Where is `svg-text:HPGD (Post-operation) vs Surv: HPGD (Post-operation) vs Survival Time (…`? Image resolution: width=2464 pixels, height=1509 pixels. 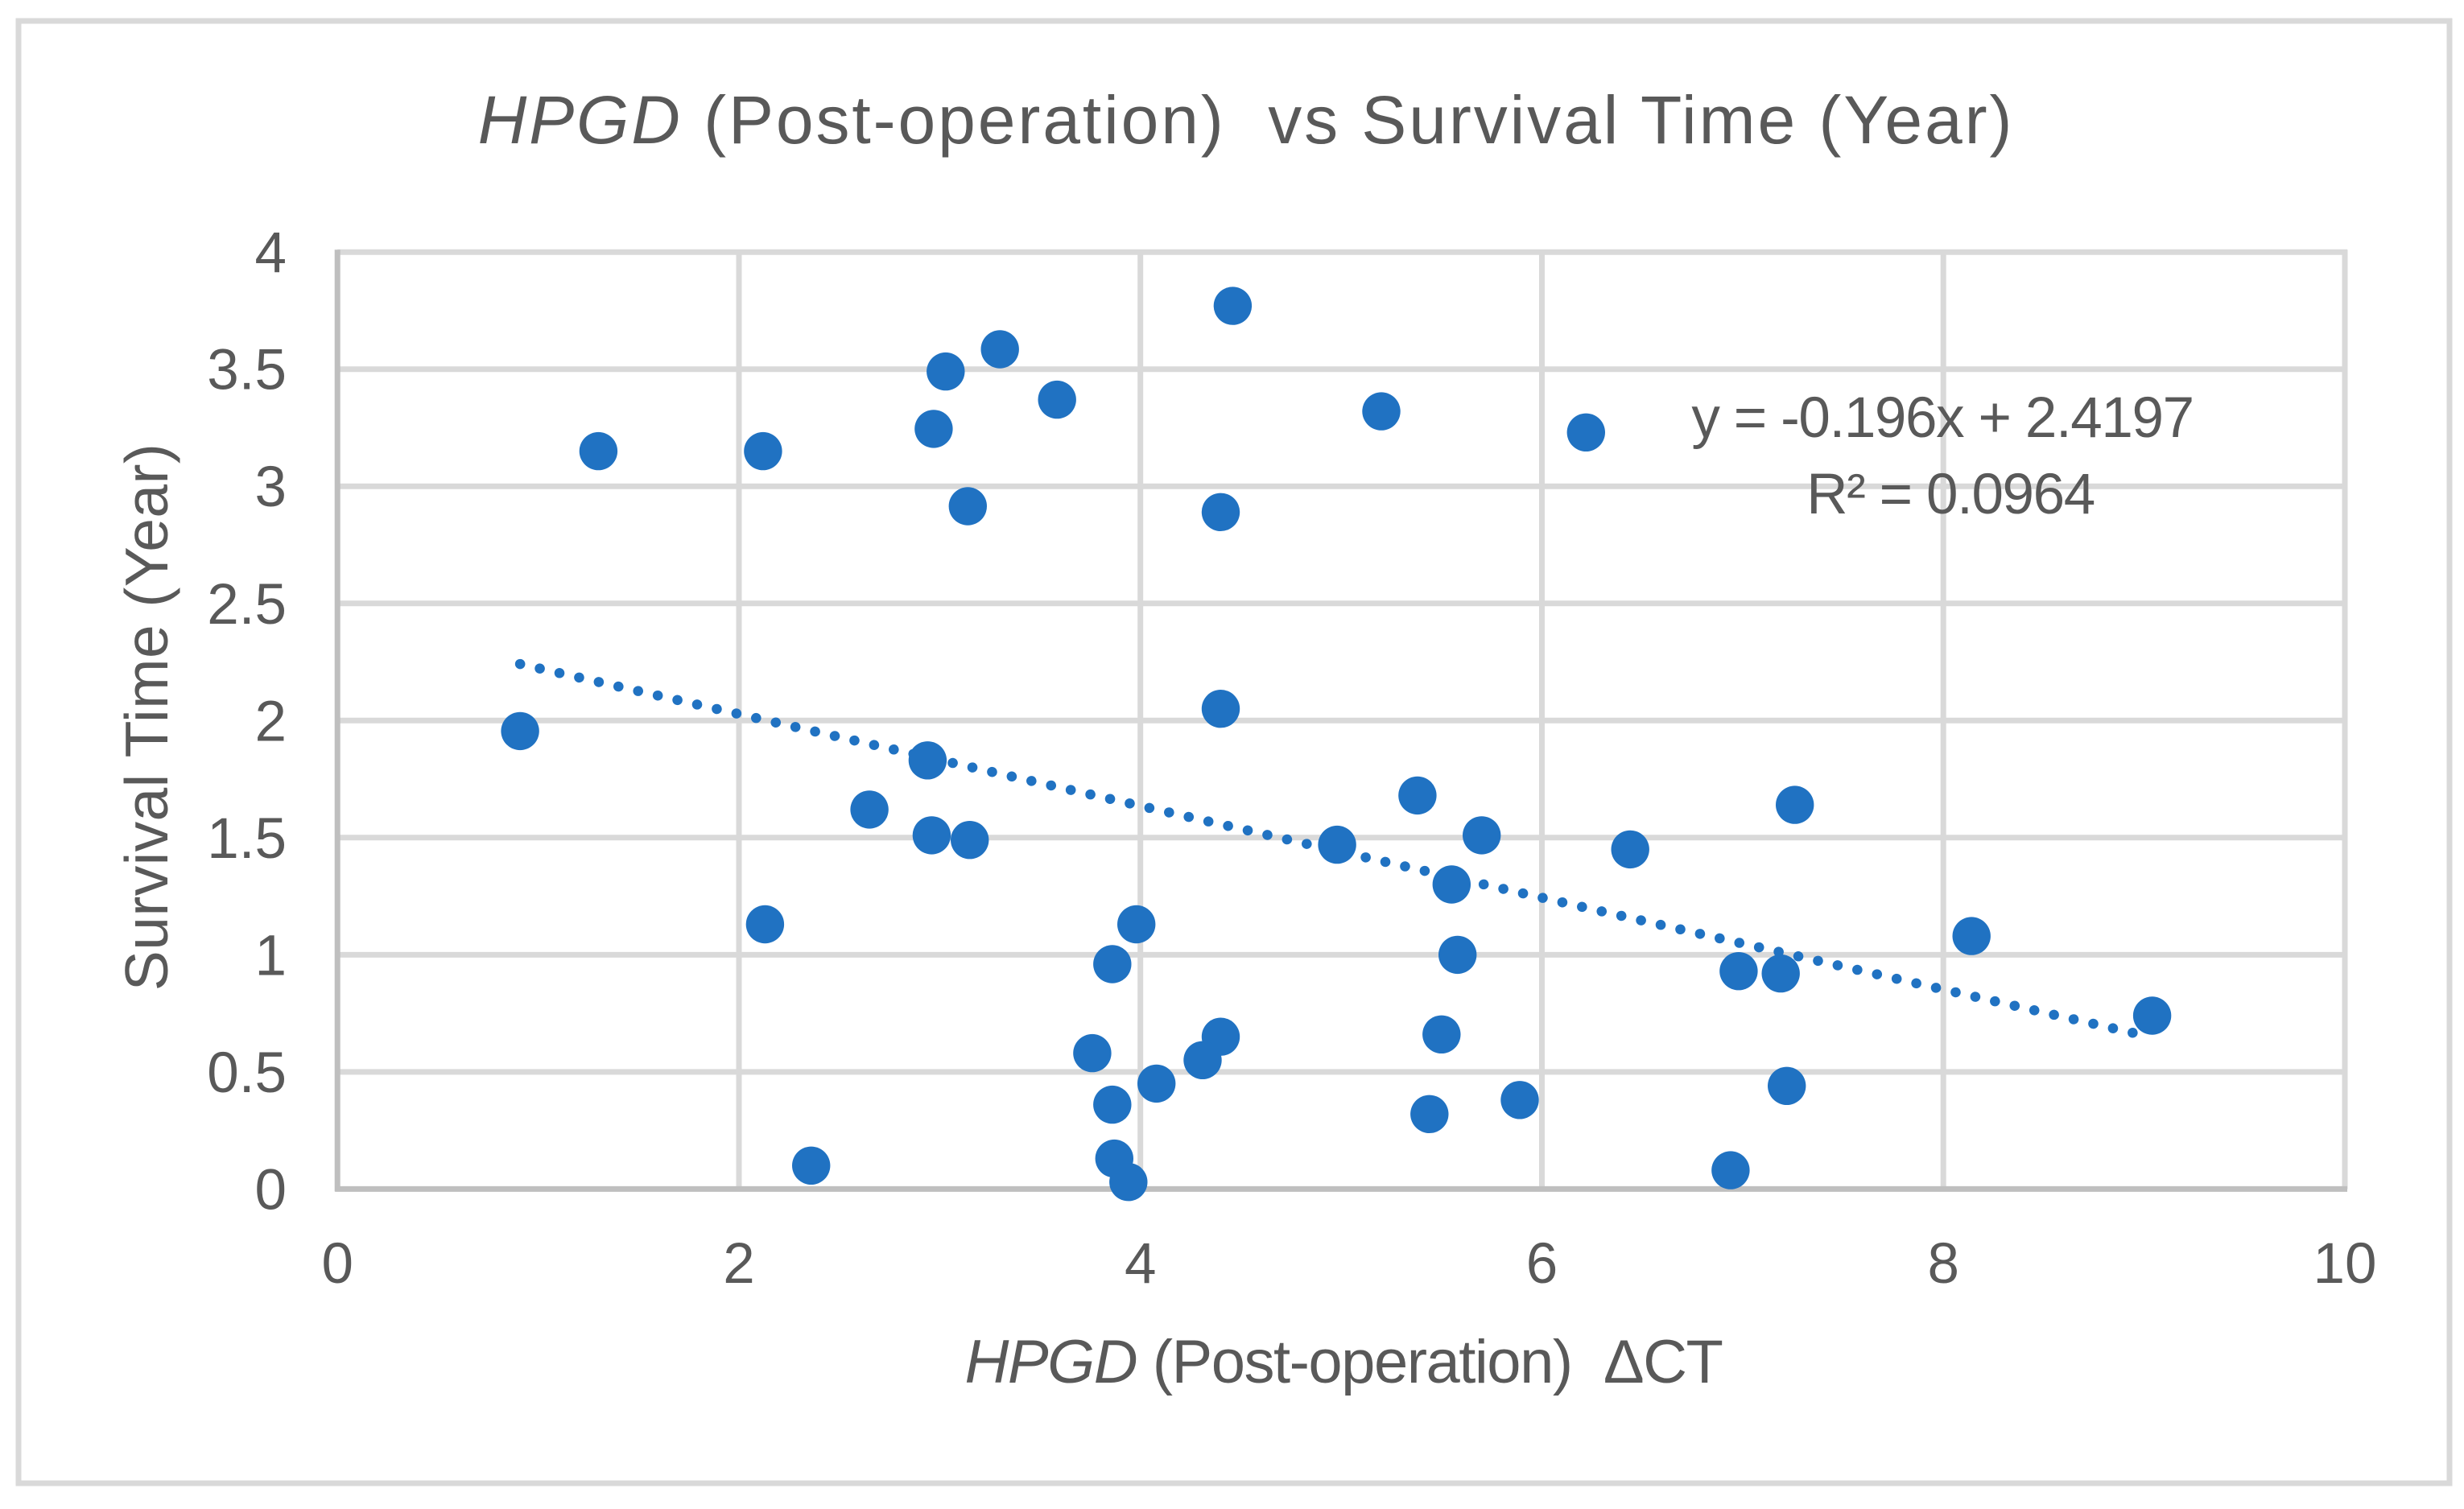 svg-text:HPGD (Post-operation) vs Surv: HPGD (Post-operation) vs Survival Time (… is located at coordinates (1247, 120).